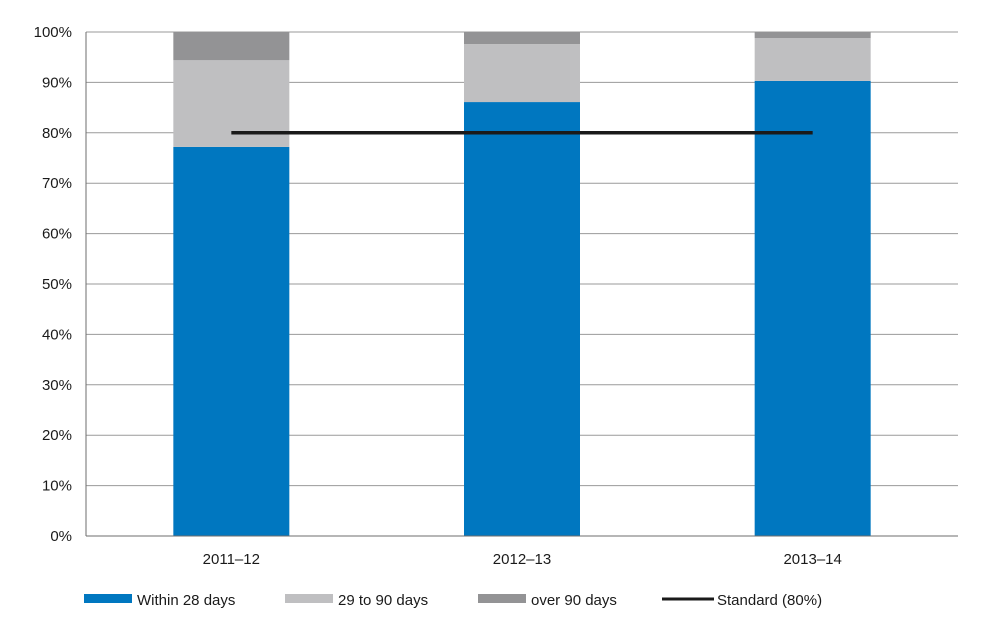 This screenshot has height=639, width=987. I want to click on y-tick-label: 30%, so click(57, 385).